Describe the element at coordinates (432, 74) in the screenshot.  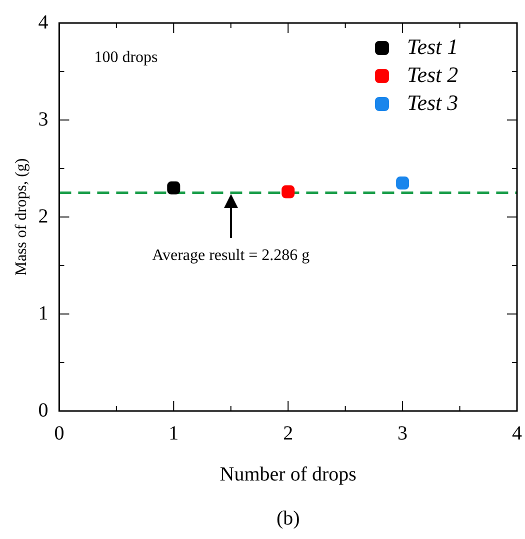
I see `legend-label: Test 2` at that location.